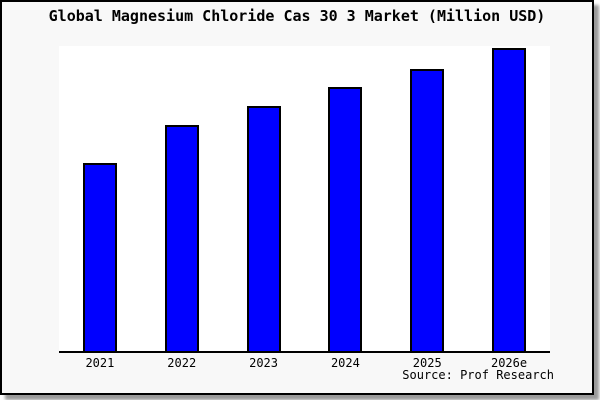  Describe the element at coordinates (345, 363) in the screenshot. I see `x-tick-label-2024: 2024` at that location.